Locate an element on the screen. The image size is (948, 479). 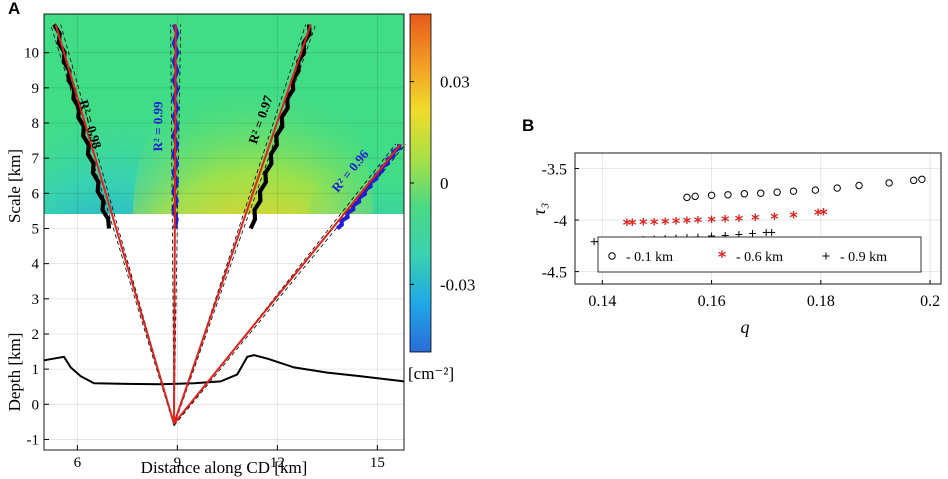
panel-b-x-axis-label: q is located at coordinates (745, 327).